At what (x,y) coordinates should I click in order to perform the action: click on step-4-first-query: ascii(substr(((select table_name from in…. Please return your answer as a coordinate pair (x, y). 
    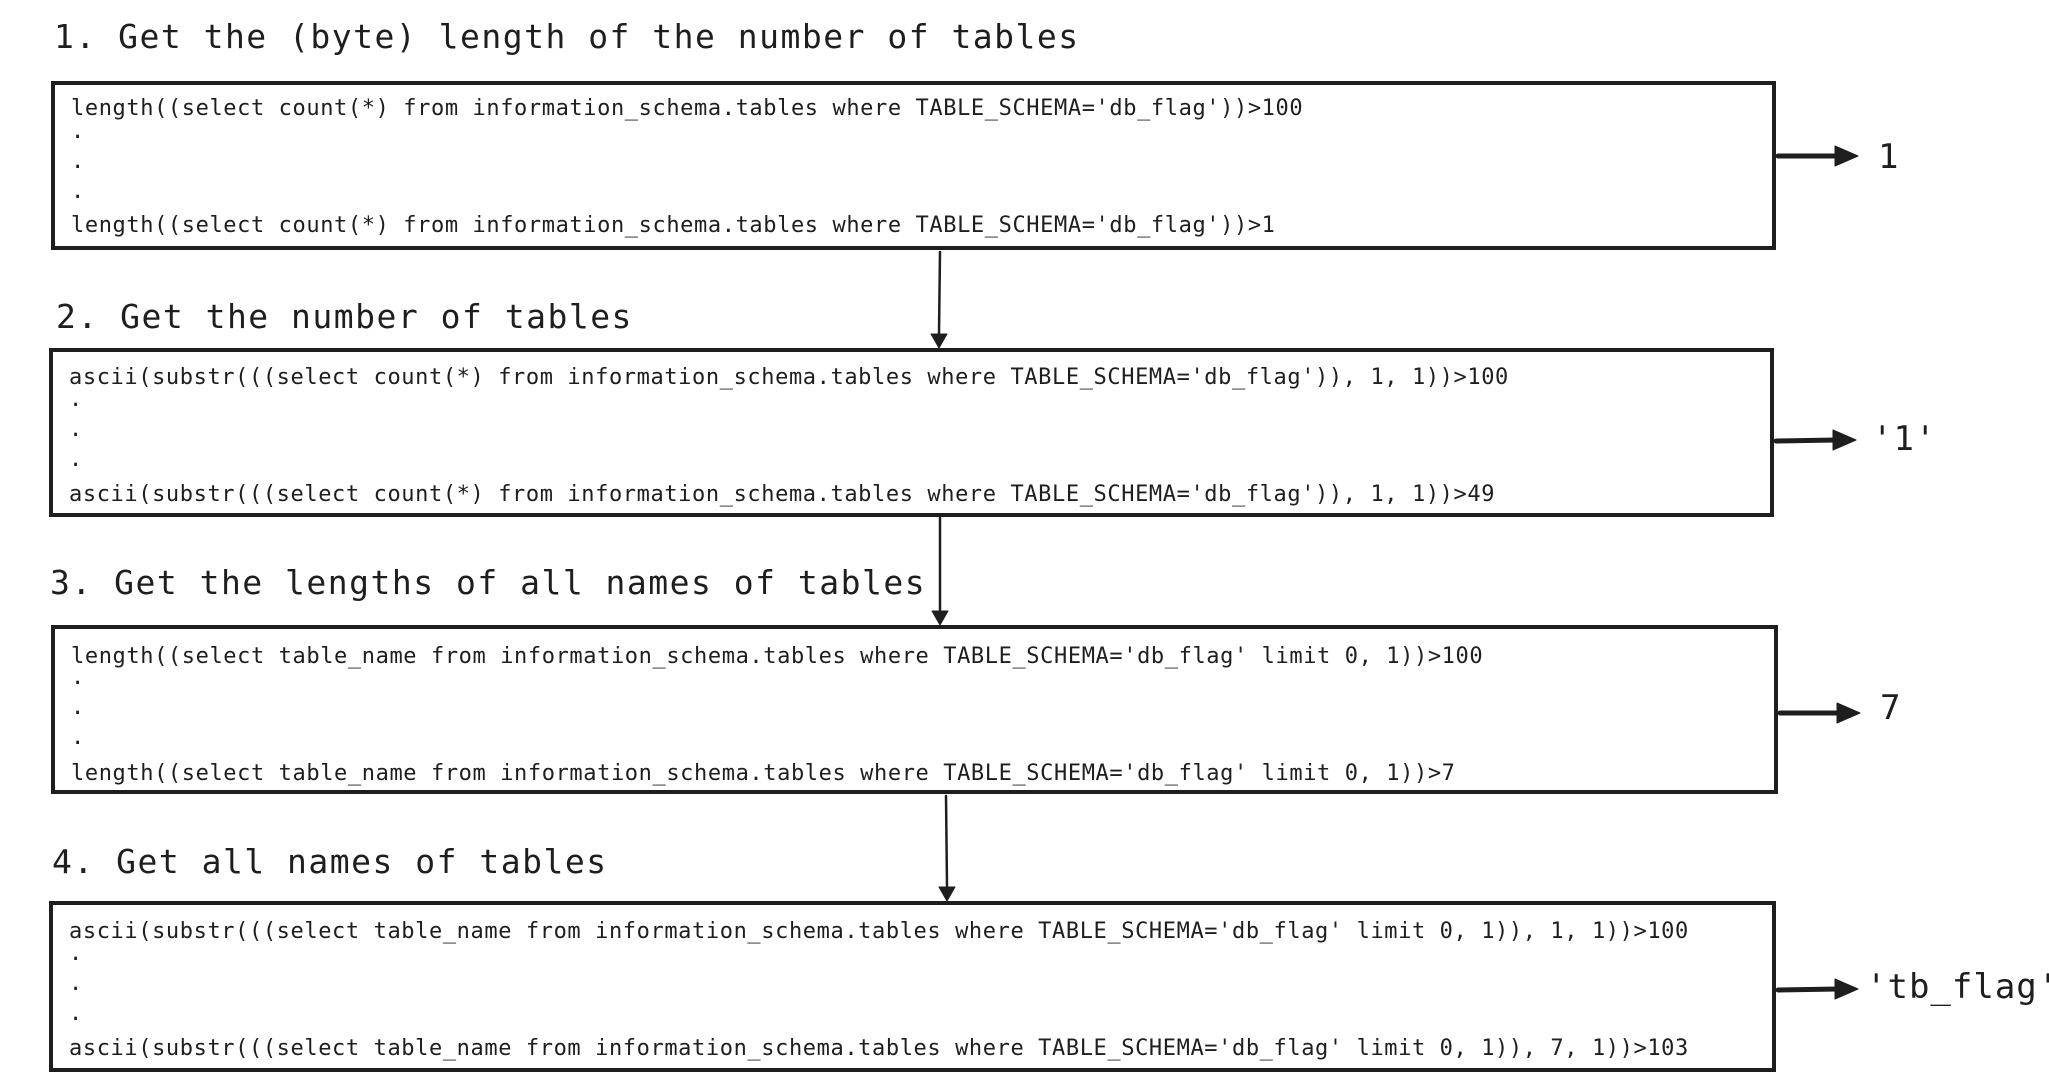
    Looking at the image, I should click on (879, 931).